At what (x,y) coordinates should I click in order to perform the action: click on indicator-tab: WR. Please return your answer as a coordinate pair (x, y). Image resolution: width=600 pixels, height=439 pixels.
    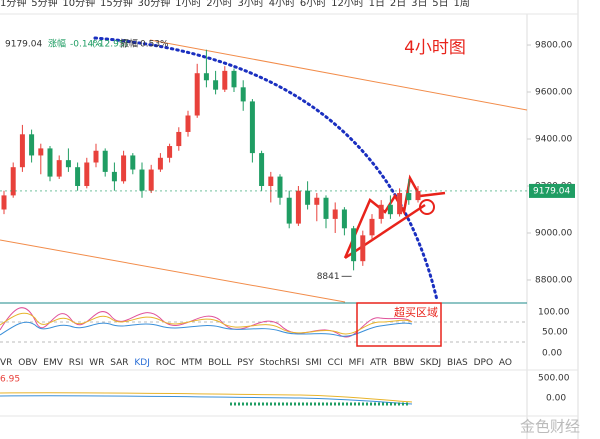
    Looking at the image, I should click on (97, 363).